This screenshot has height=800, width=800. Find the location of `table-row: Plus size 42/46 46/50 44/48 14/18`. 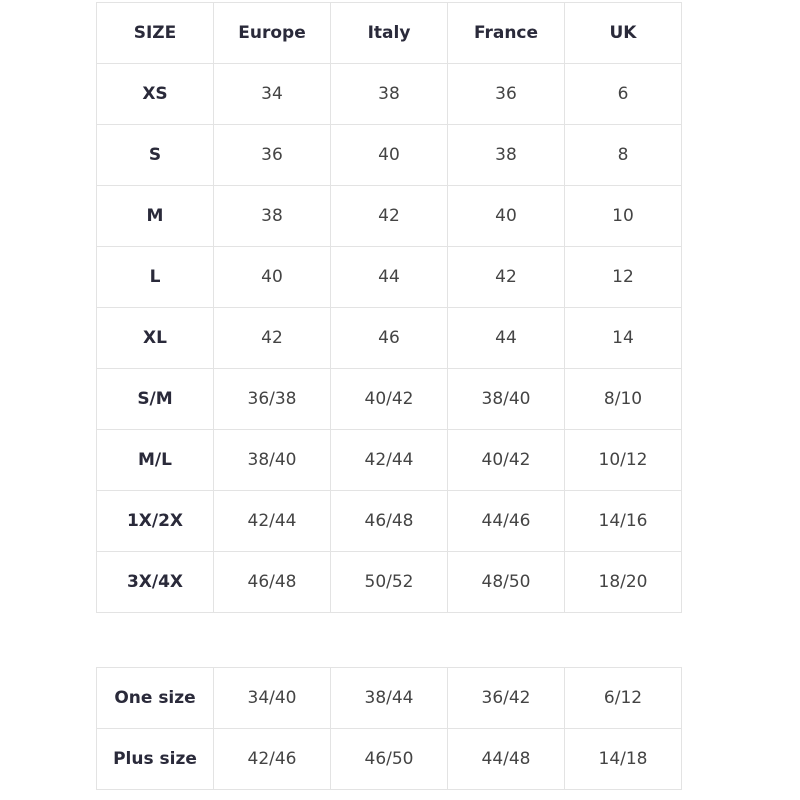

table-row: Plus size 42/46 46/50 44/48 14/18 is located at coordinates (389, 759).